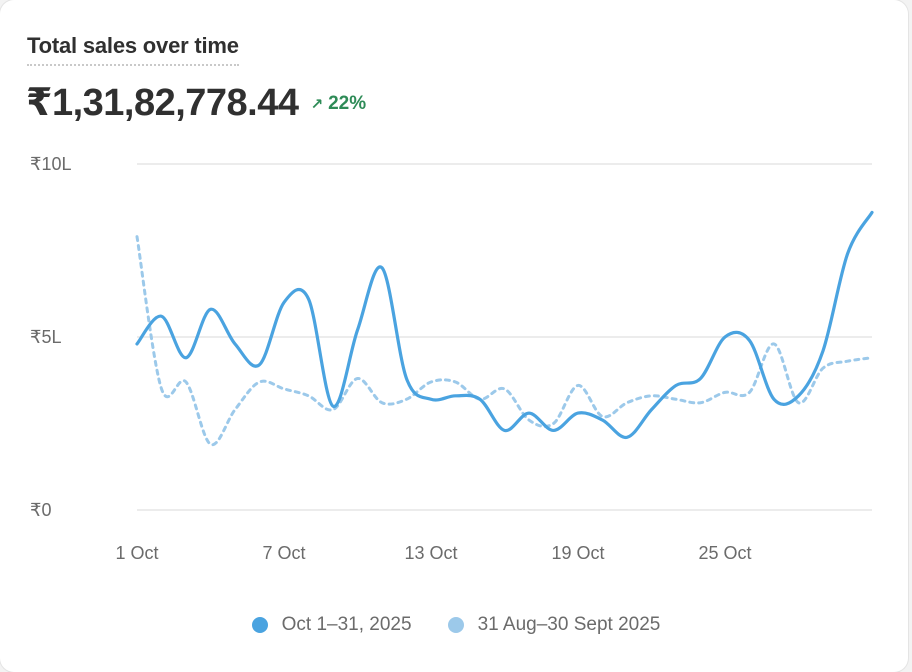 The width and height of the screenshot is (912, 672). What do you see at coordinates (577, 553) in the screenshot?
I see `x-tick-label: 19 Oct` at bounding box center [577, 553].